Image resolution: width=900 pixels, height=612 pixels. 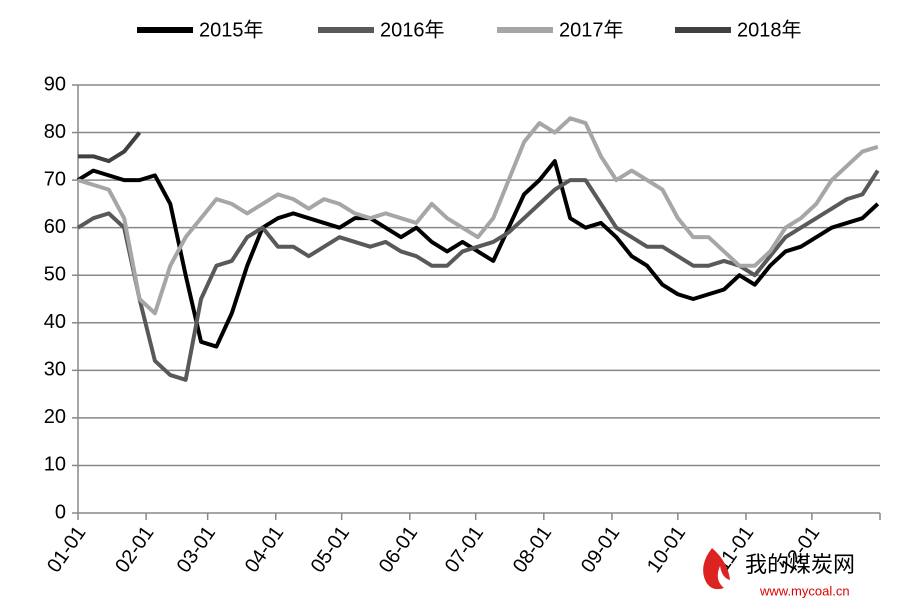 What do you see at coordinates (55, 417) in the screenshot?
I see `y-tick-label: 20` at bounding box center [55, 417].